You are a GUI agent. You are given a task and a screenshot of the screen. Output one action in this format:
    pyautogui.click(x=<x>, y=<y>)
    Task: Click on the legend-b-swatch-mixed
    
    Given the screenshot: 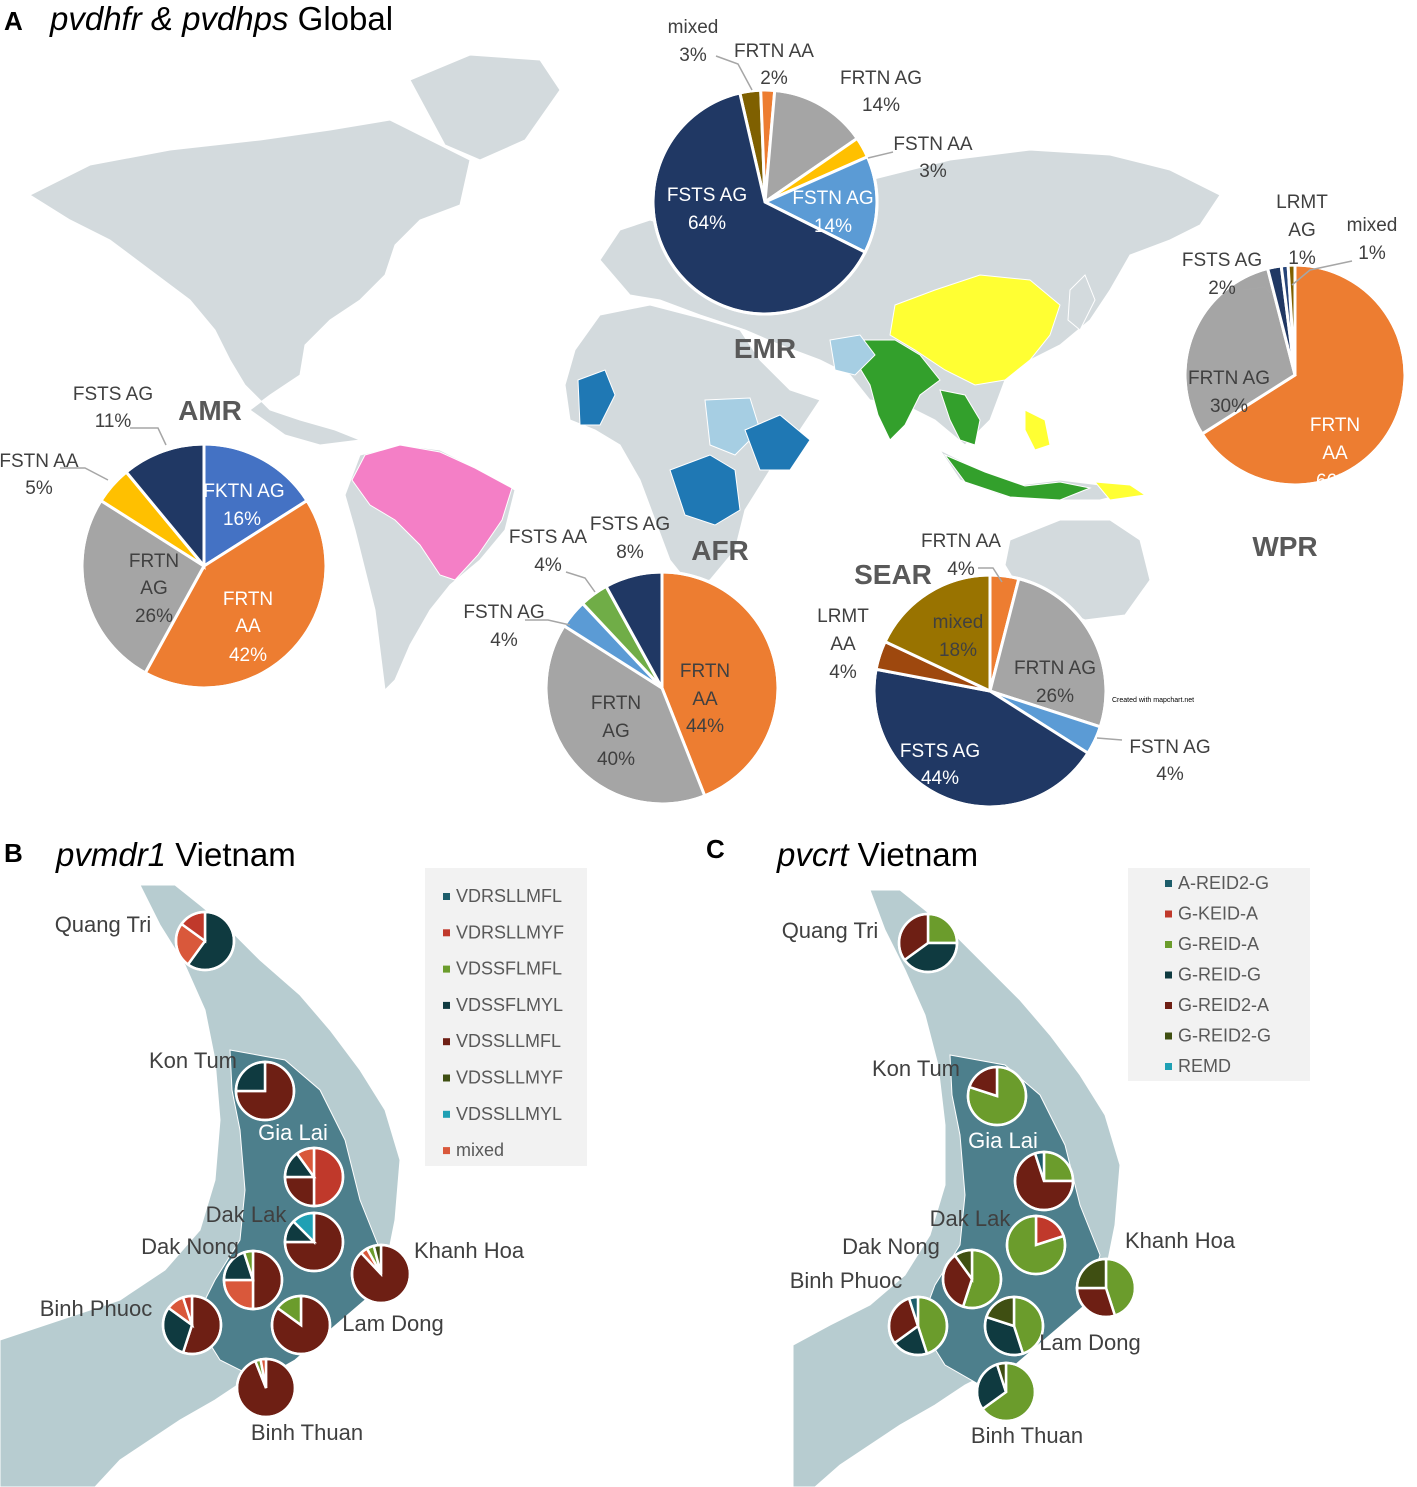 What is the action you would take?
    pyautogui.click(x=446, y=1151)
    